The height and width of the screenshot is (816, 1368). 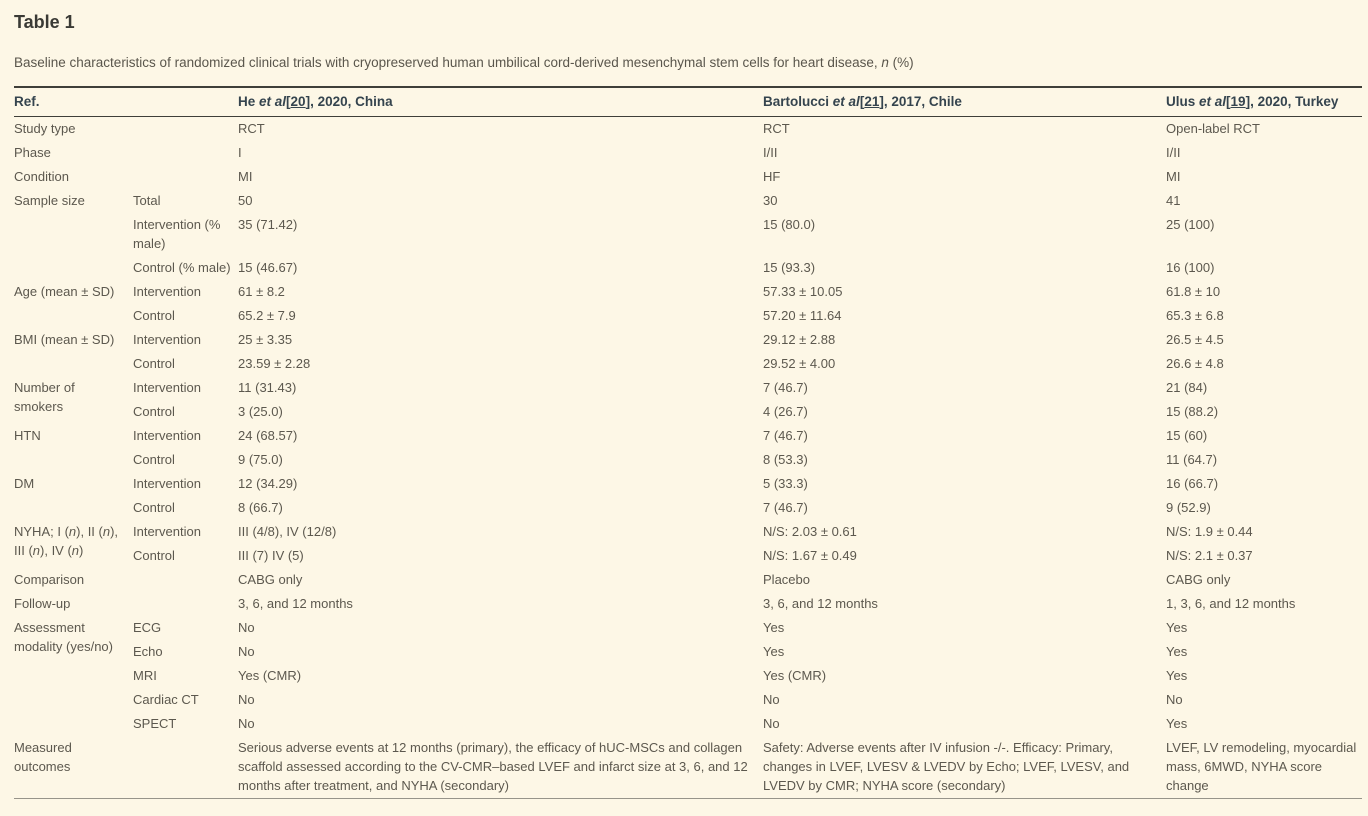 I want to click on row-category: Assessment modality (yes/no), so click(x=63, y=637).